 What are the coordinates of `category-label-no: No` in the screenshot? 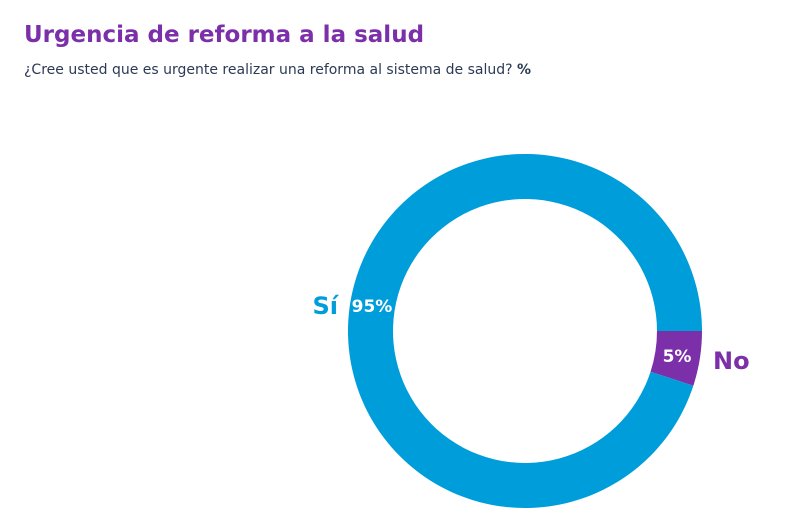 It's located at (731, 361).